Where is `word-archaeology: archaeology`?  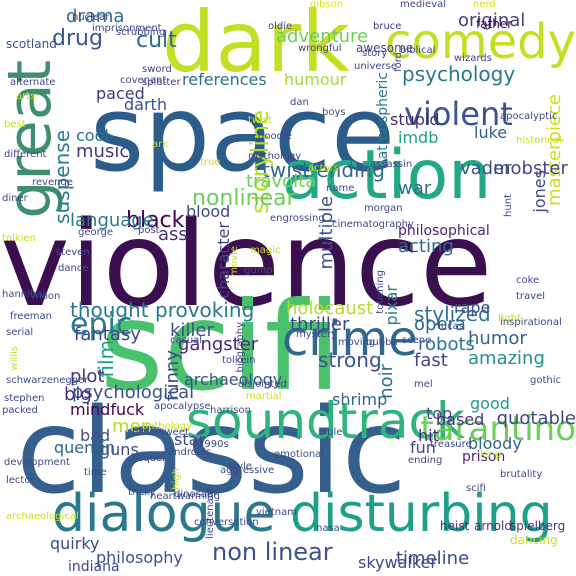
word-archaeology: archaeology is located at coordinates (233, 379).